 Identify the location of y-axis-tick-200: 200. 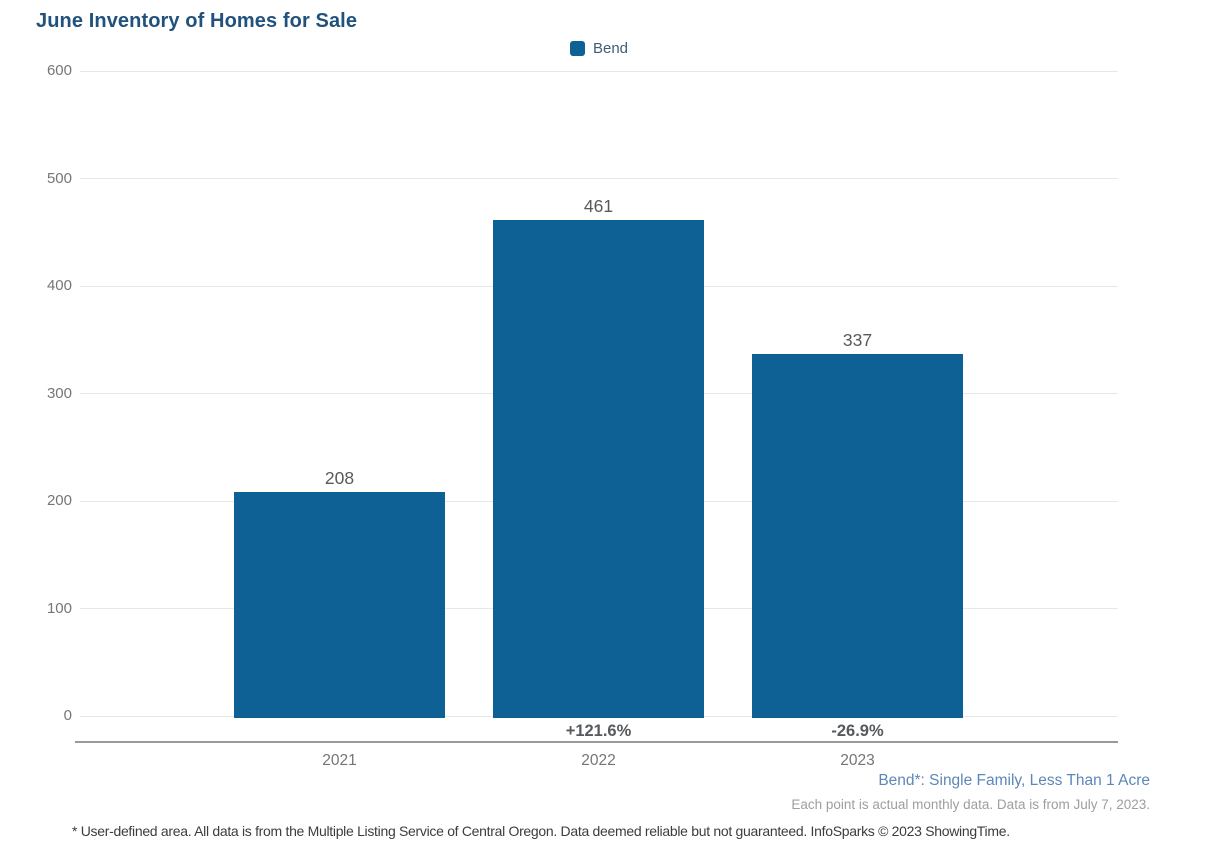
(59, 500).